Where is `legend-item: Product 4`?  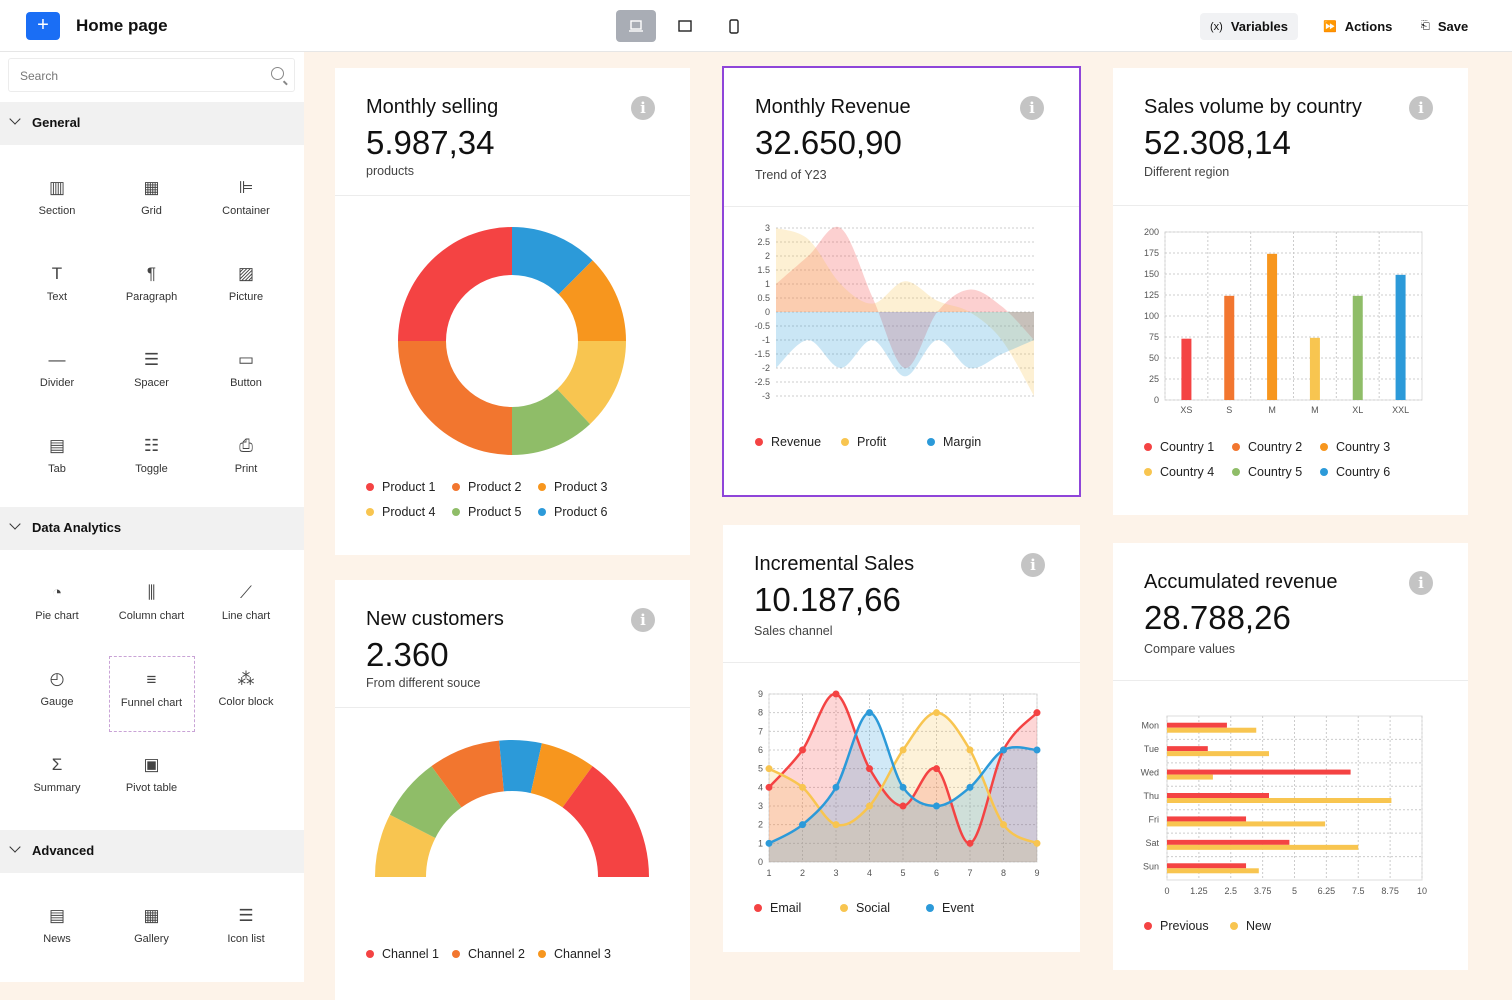
legend-item: Product 4 is located at coordinates (401, 512).